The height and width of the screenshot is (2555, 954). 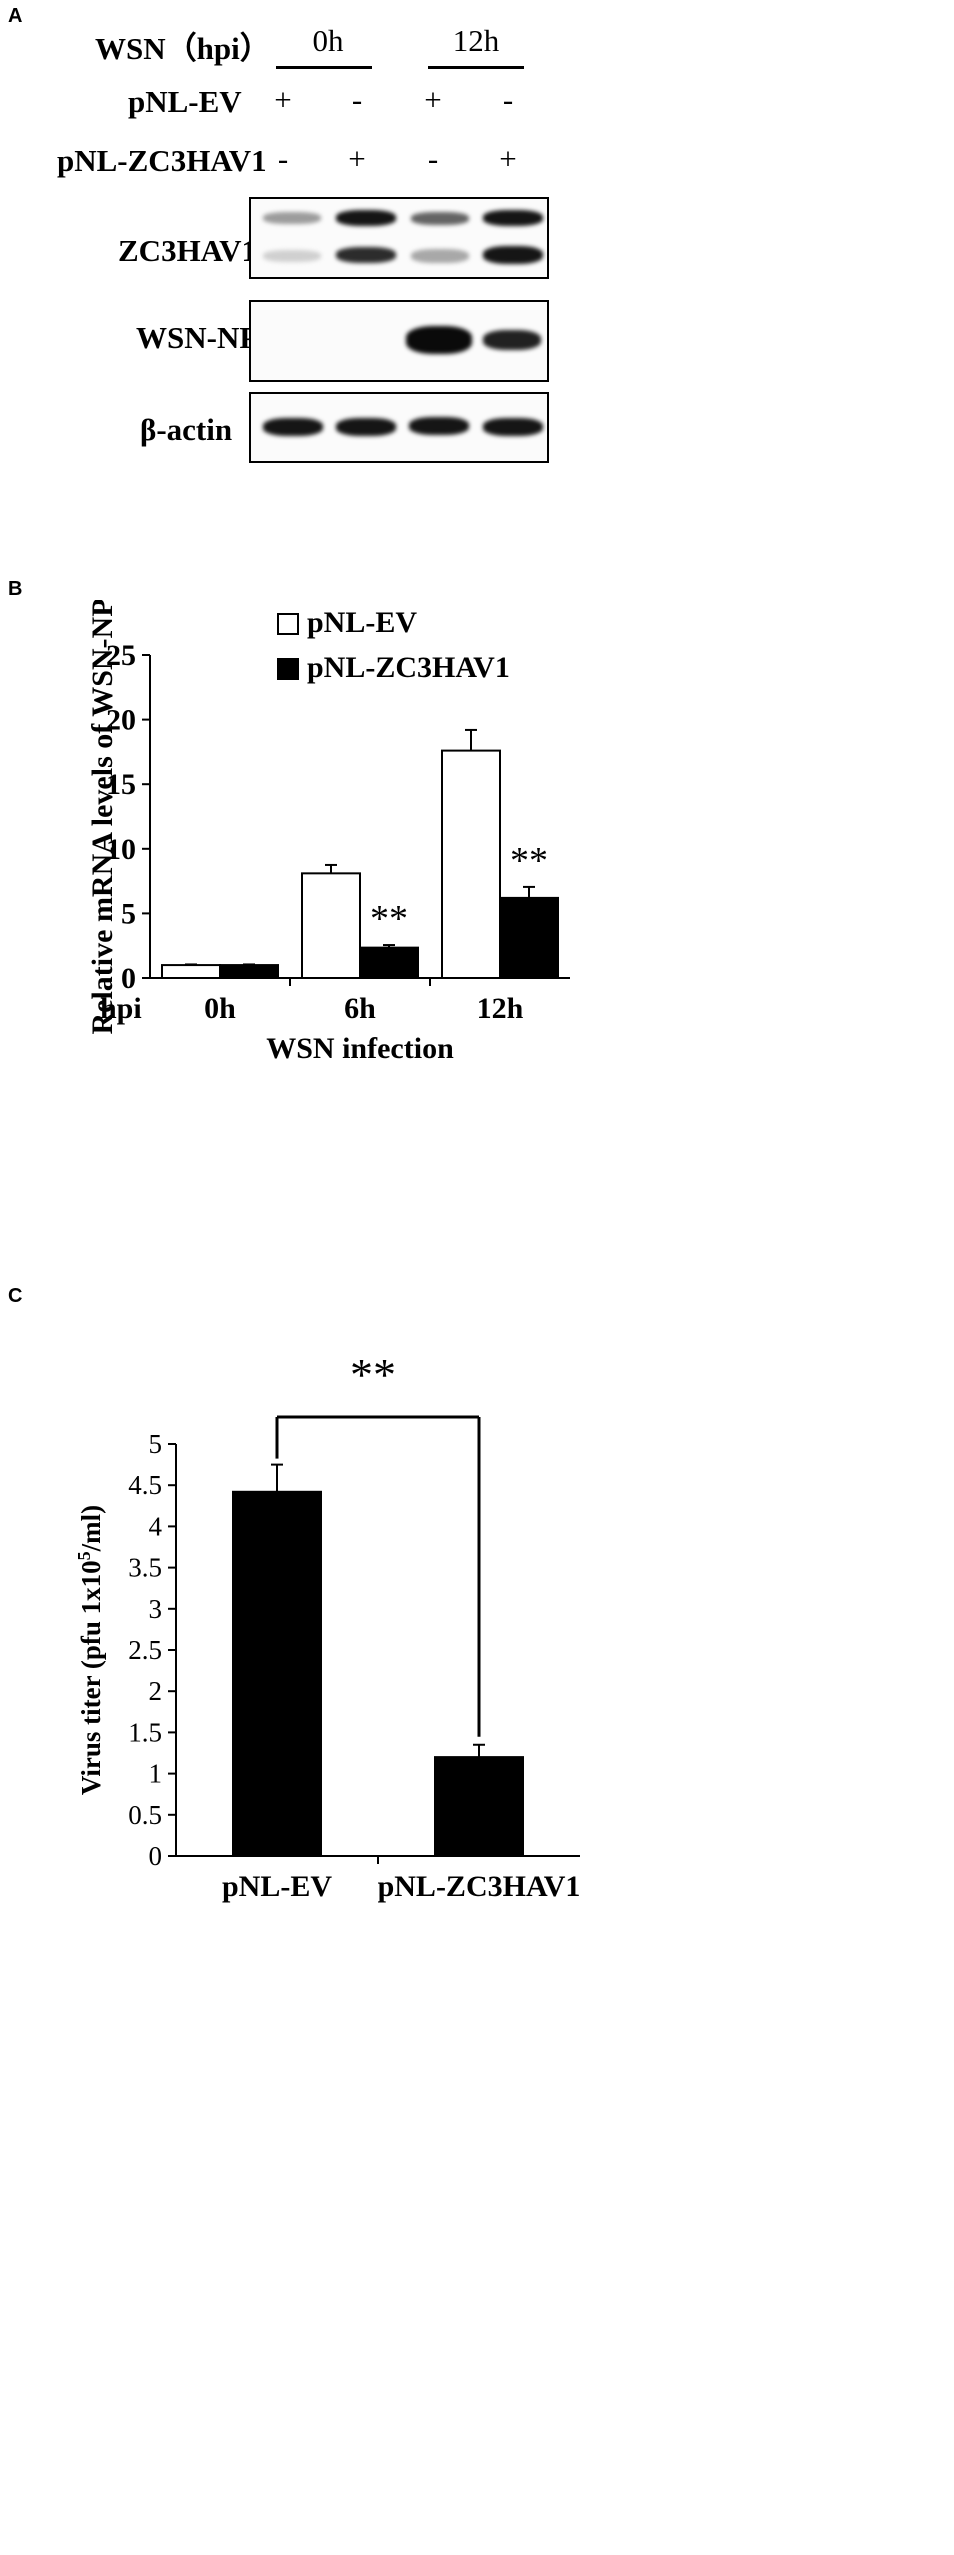 I want to click on wsn-np-band-lane2, so click(x=366, y=340).